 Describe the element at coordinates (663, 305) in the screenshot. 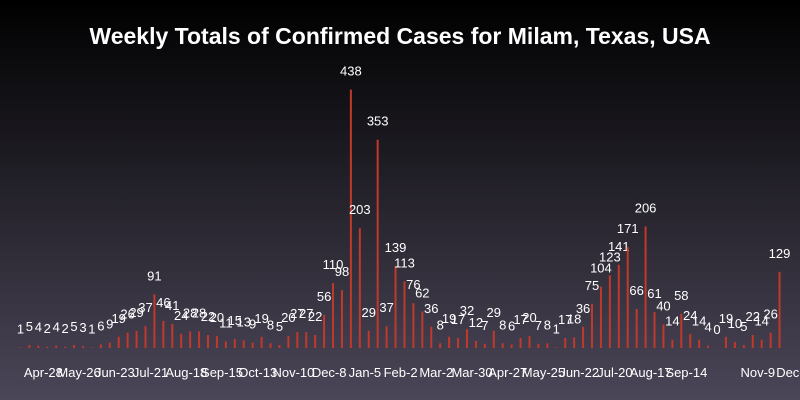

I see `data-label: 40` at that location.